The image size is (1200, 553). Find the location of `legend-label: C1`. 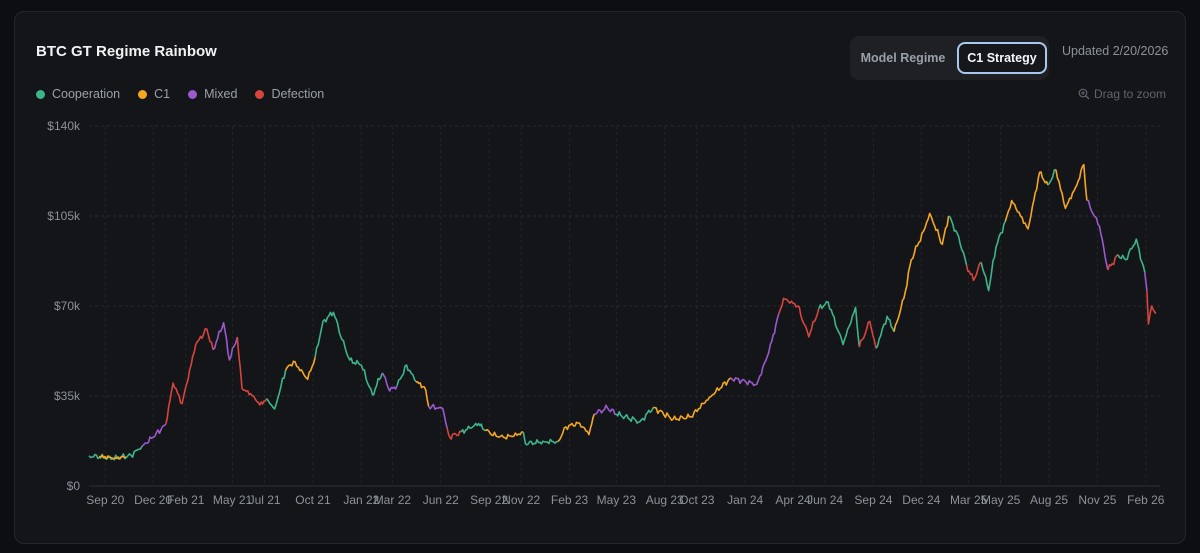

legend-label: C1 is located at coordinates (162, 94).